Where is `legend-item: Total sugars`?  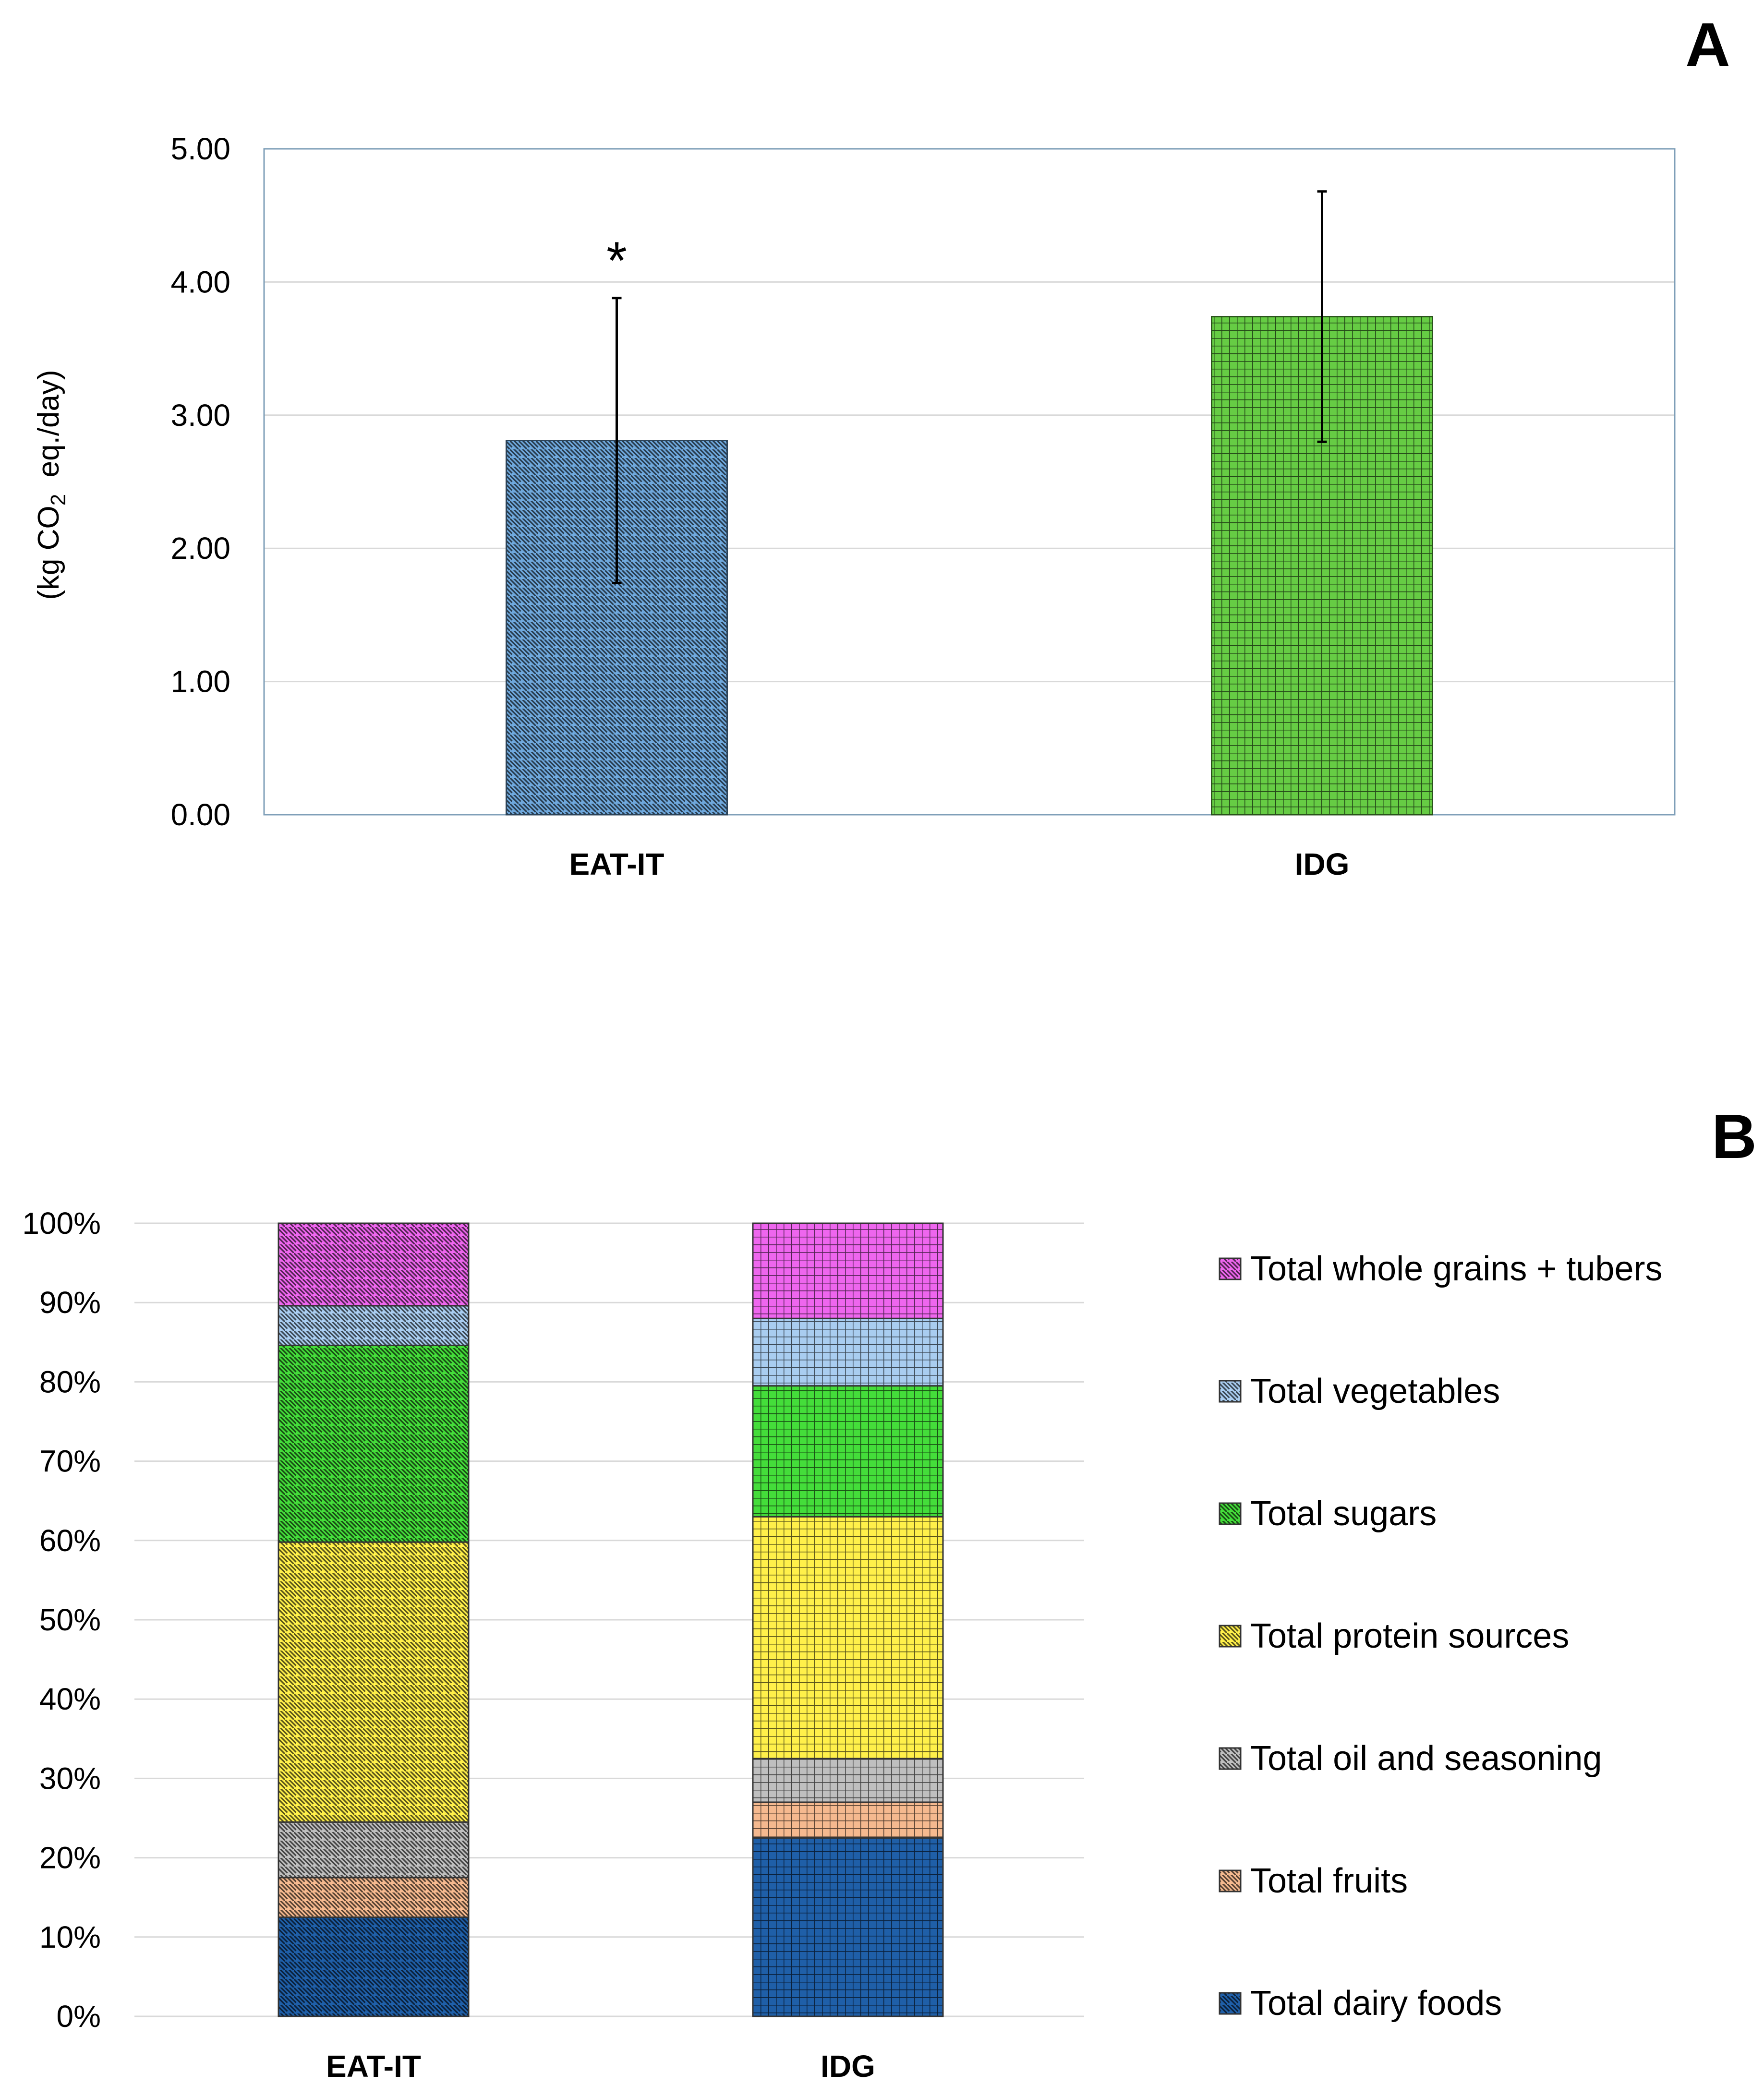
legend-item: Total sugars is located at coordinates (1328, 1513).